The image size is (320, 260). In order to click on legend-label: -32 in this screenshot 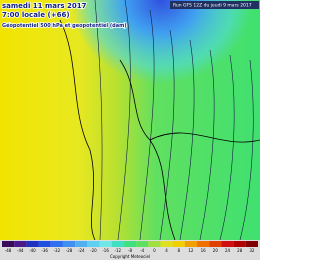, I will do `click(57, 250)`.